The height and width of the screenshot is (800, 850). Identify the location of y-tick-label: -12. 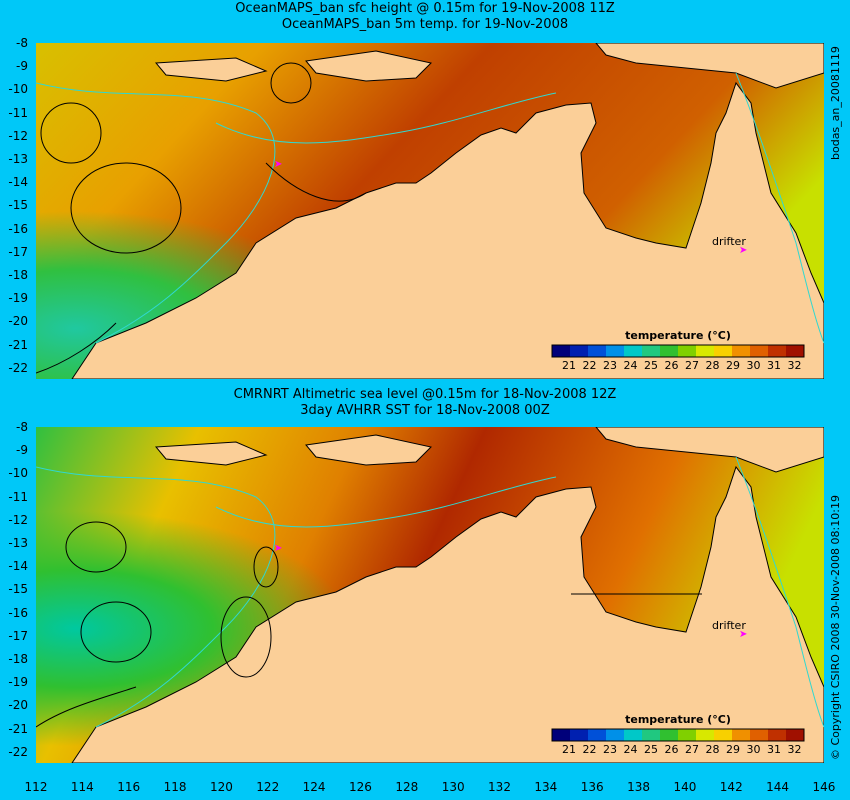
(18, 135).